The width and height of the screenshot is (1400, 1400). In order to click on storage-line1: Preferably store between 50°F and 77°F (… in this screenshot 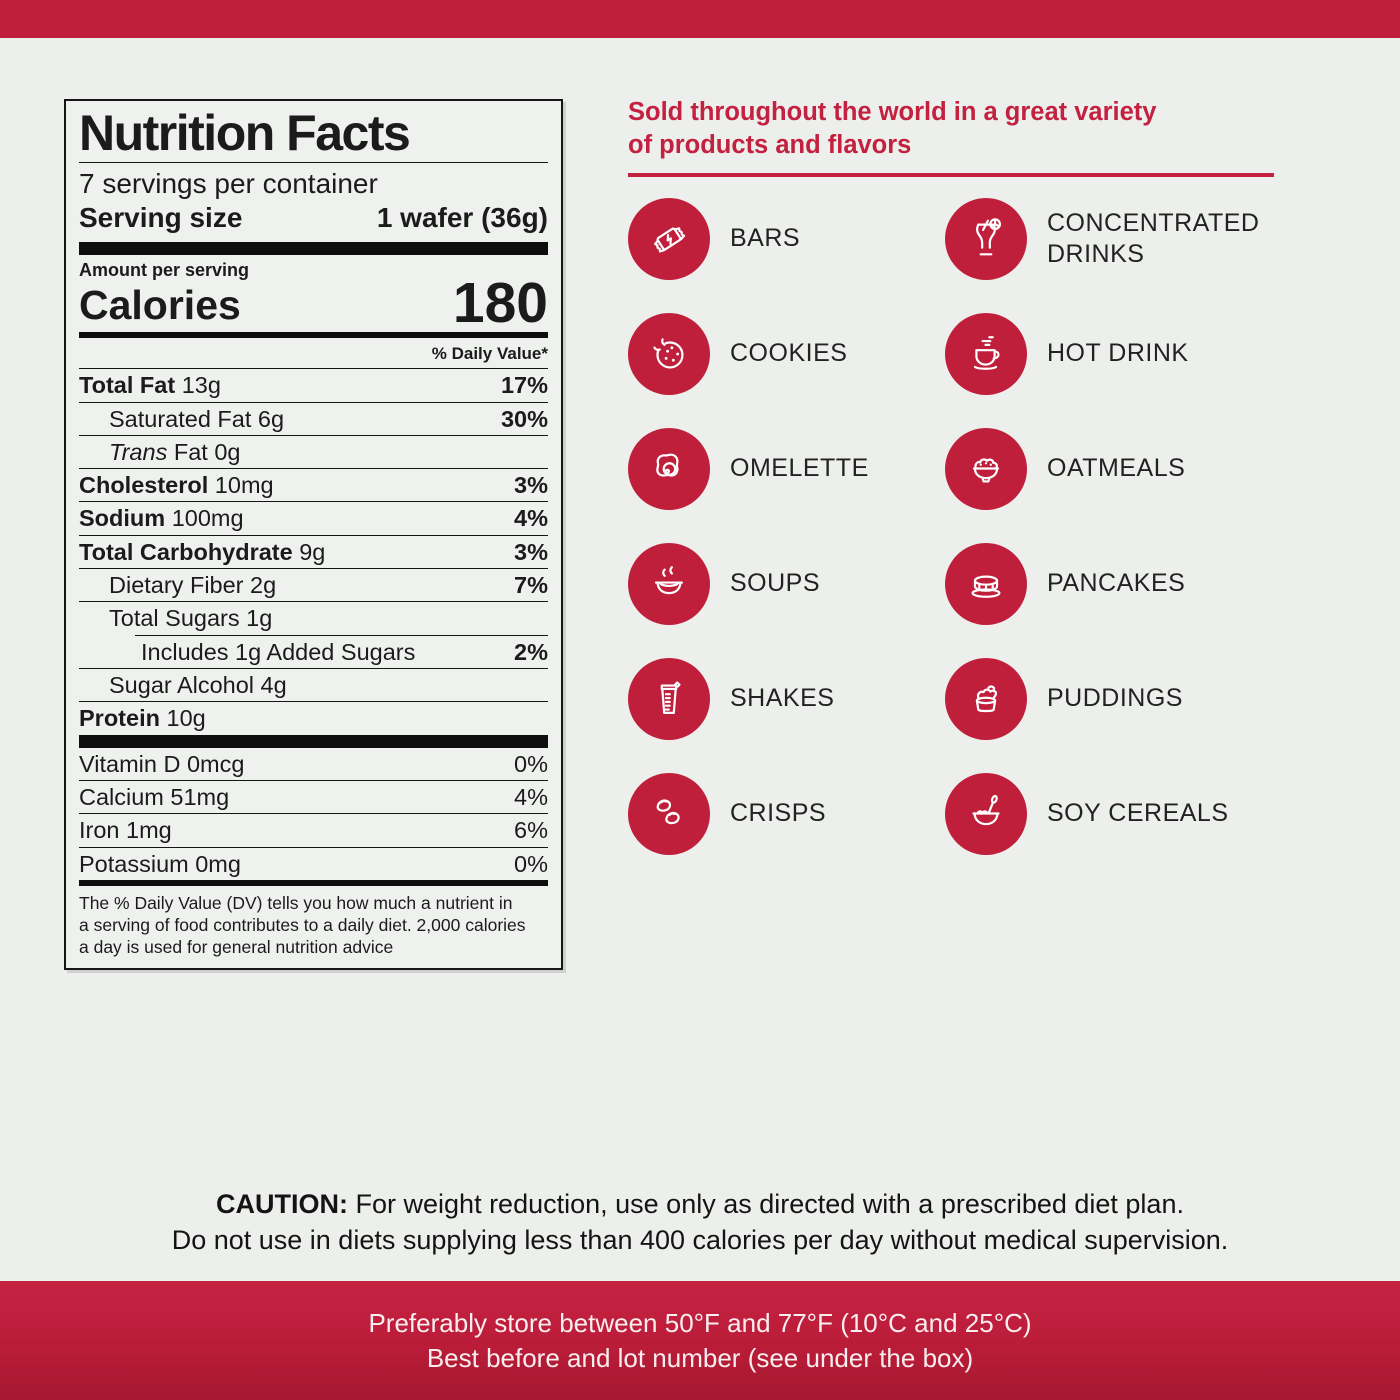, I will do `click(700, 1323)`.